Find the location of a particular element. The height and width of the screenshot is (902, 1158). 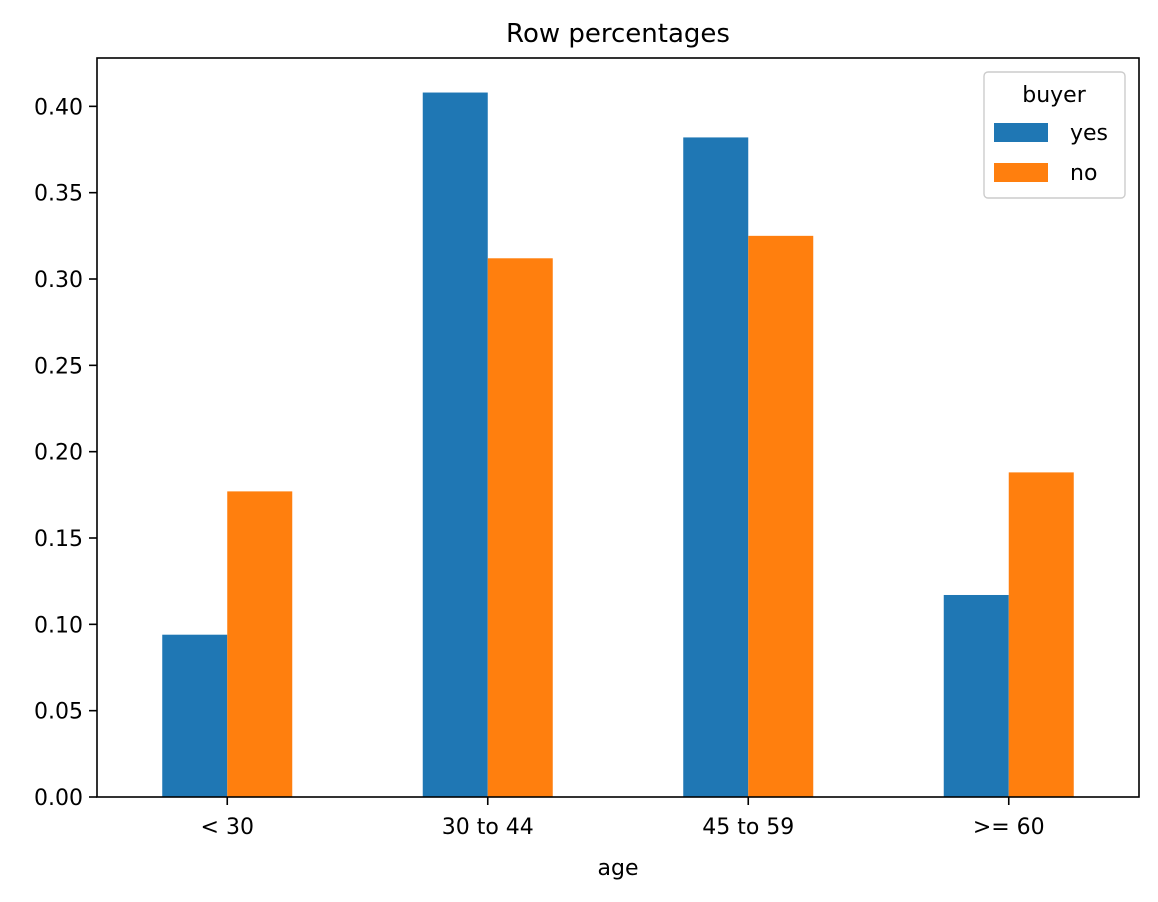

y-axis: 0.00 0.05 0.10 0.15 0.20 0.25 0.30 0.35 0.40 is located at coordinates (65, 453).